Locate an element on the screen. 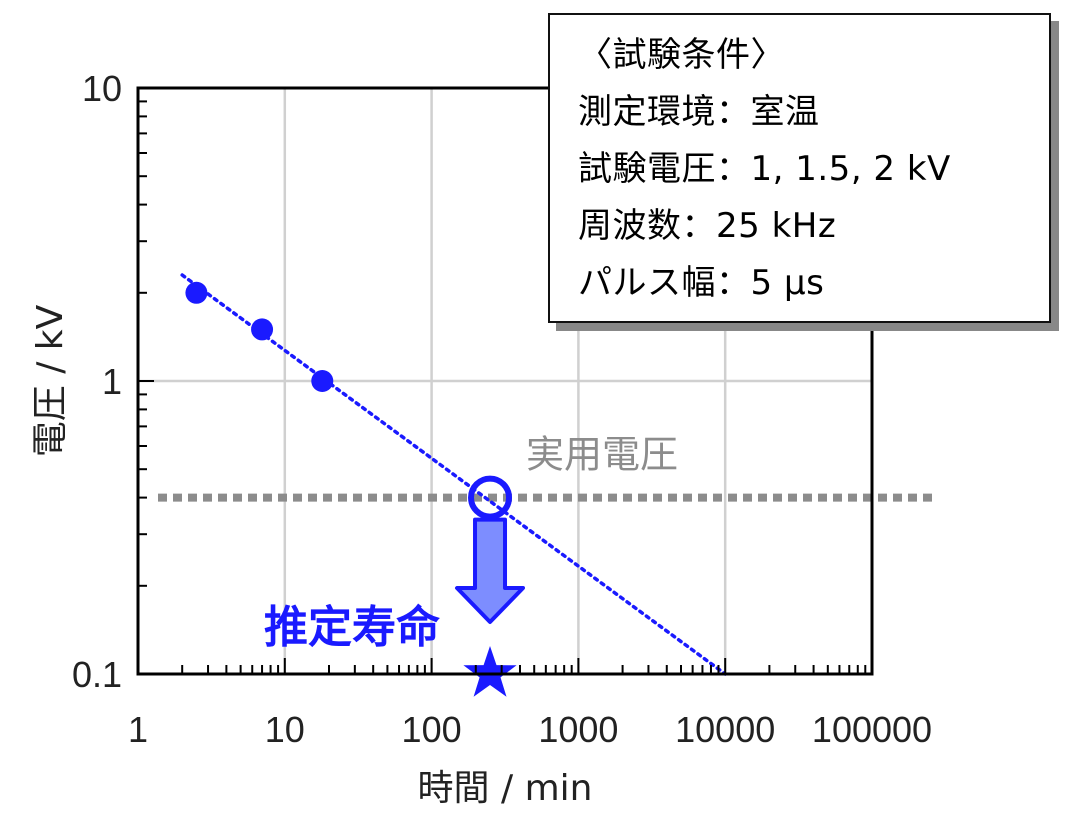 Image resolution: width=1086 pixels, height=838 pixels. x-tick-label: 1000 is located at coordinates (578, 729).